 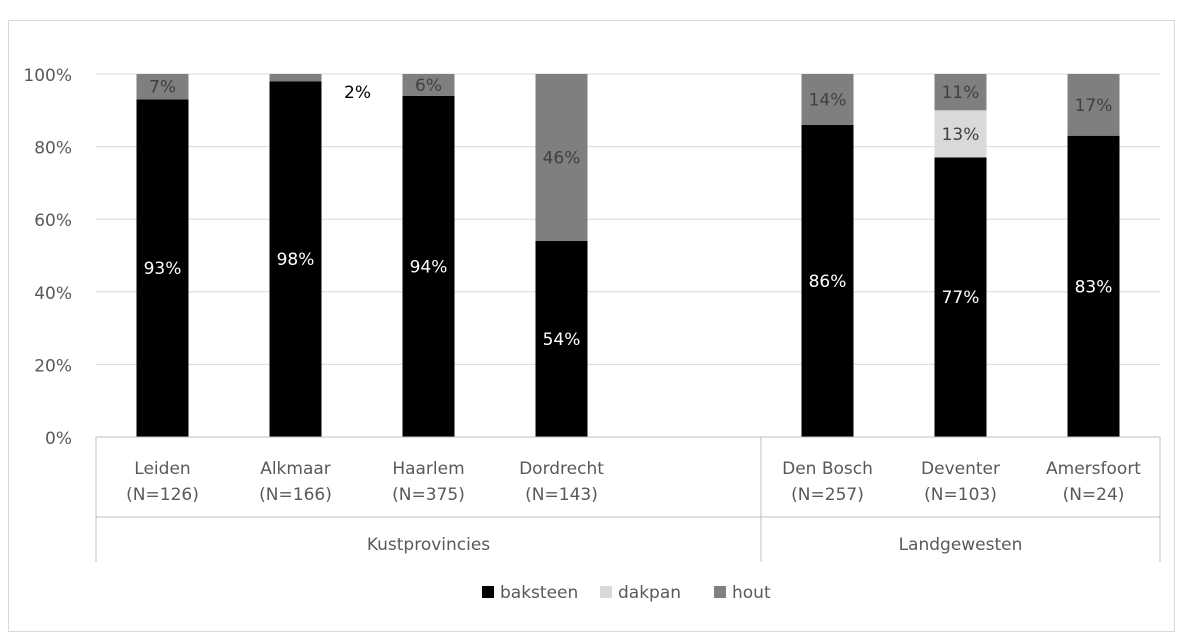 I want to click on y-tick-label: 80%, so click(x=53, y=149).